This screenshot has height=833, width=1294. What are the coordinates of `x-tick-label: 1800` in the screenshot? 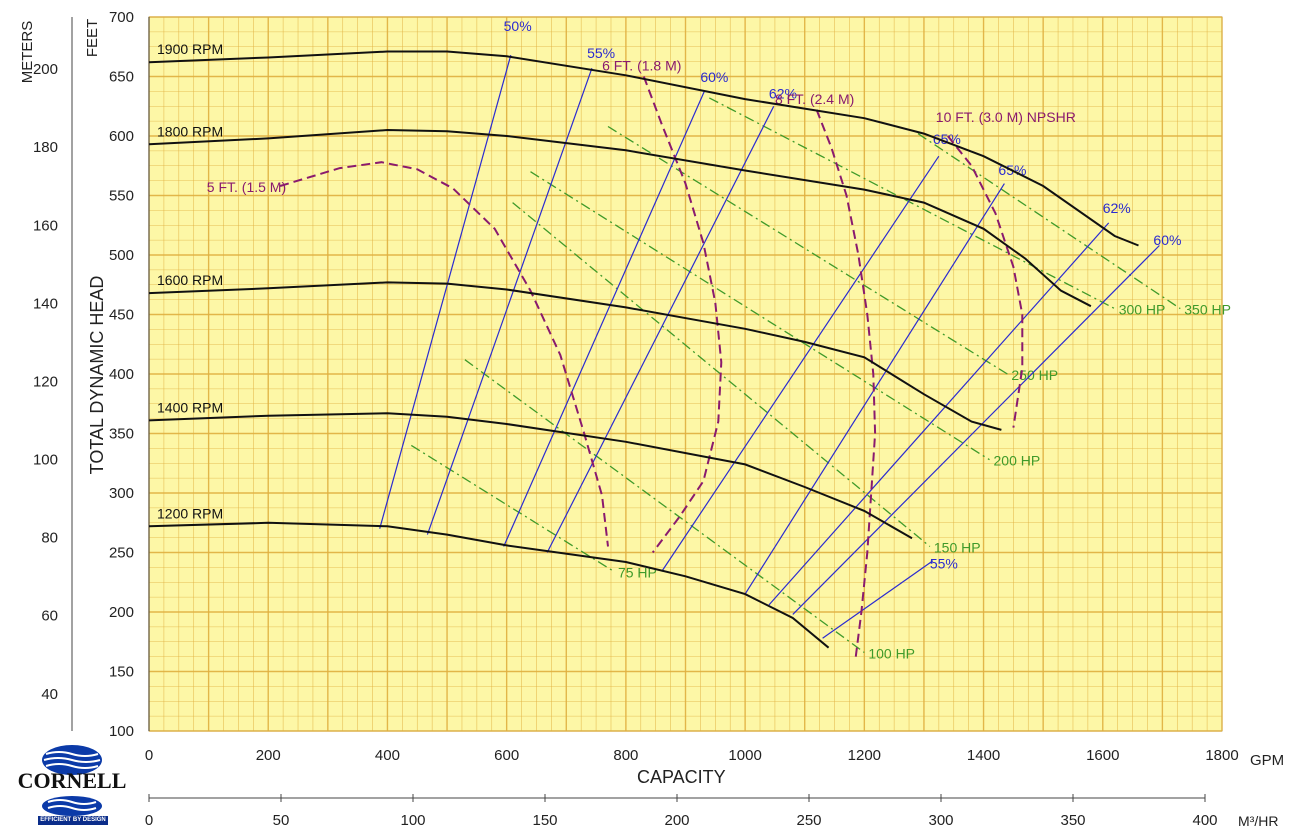 It's located at (1221, 755).